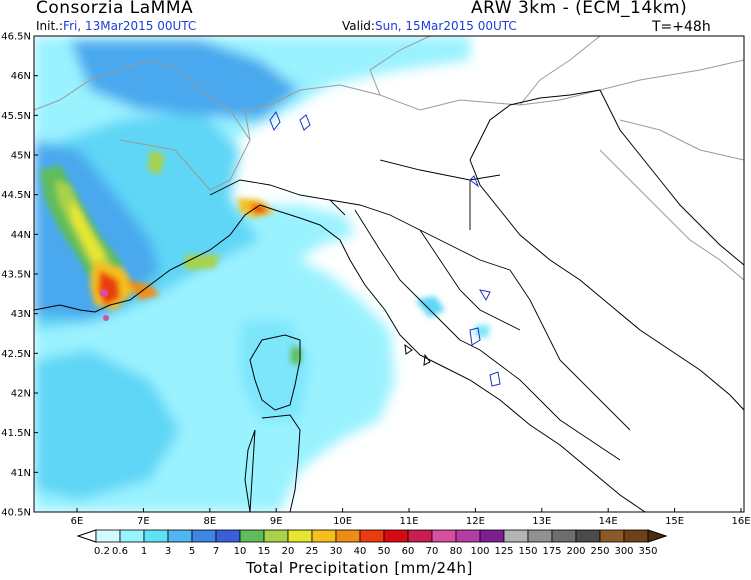  Describe the element at coordinates (21, 314) in the screenshot. I see `lat-tick-label: 43N` at that location.